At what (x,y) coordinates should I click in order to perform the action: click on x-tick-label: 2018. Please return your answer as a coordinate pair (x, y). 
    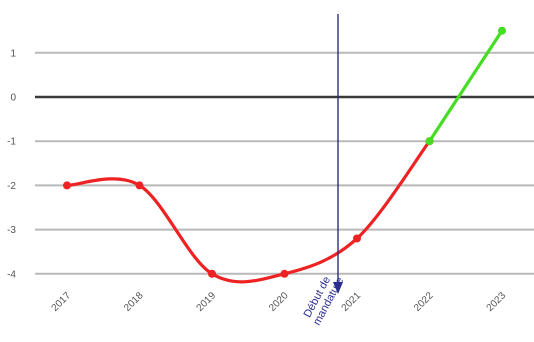
    Looking at the image, I should click on (134, 302).